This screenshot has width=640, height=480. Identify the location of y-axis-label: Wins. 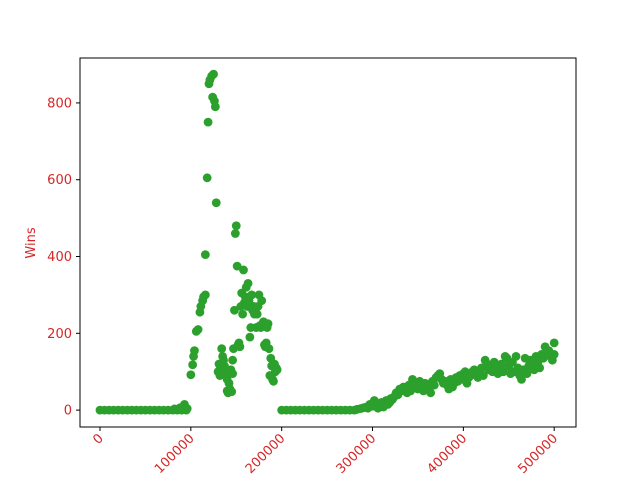
(31, 242).